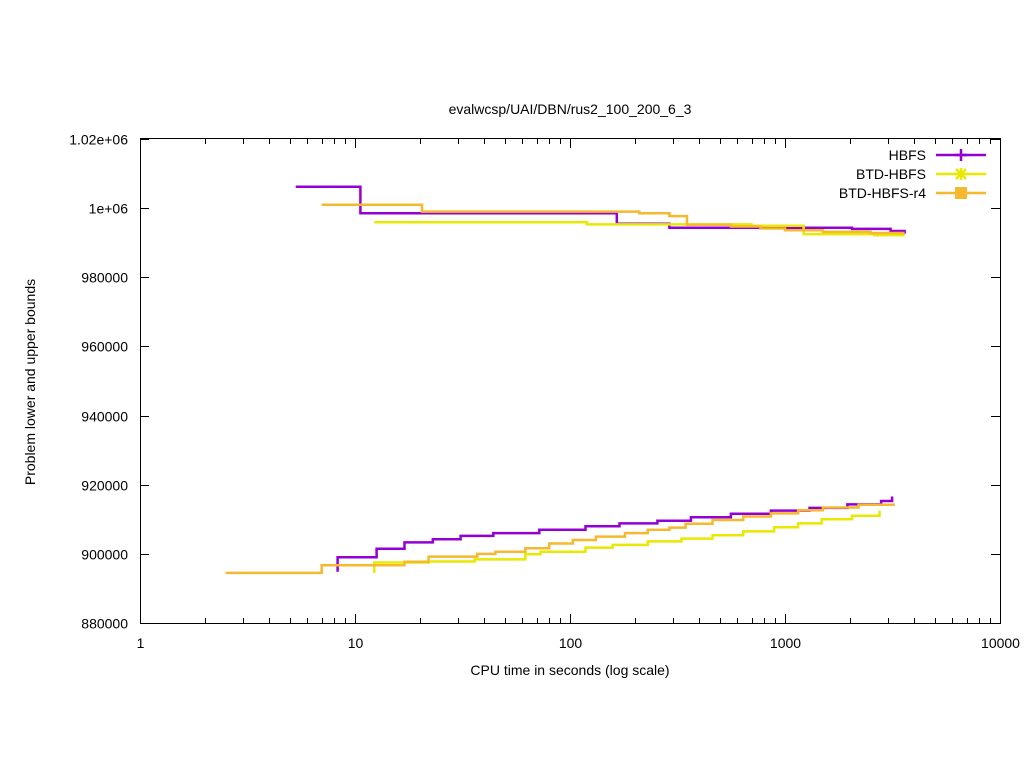  Describe the element at coordinates (104, 486) in the screenshot. I see `y-tick-label: 920000` at that location.